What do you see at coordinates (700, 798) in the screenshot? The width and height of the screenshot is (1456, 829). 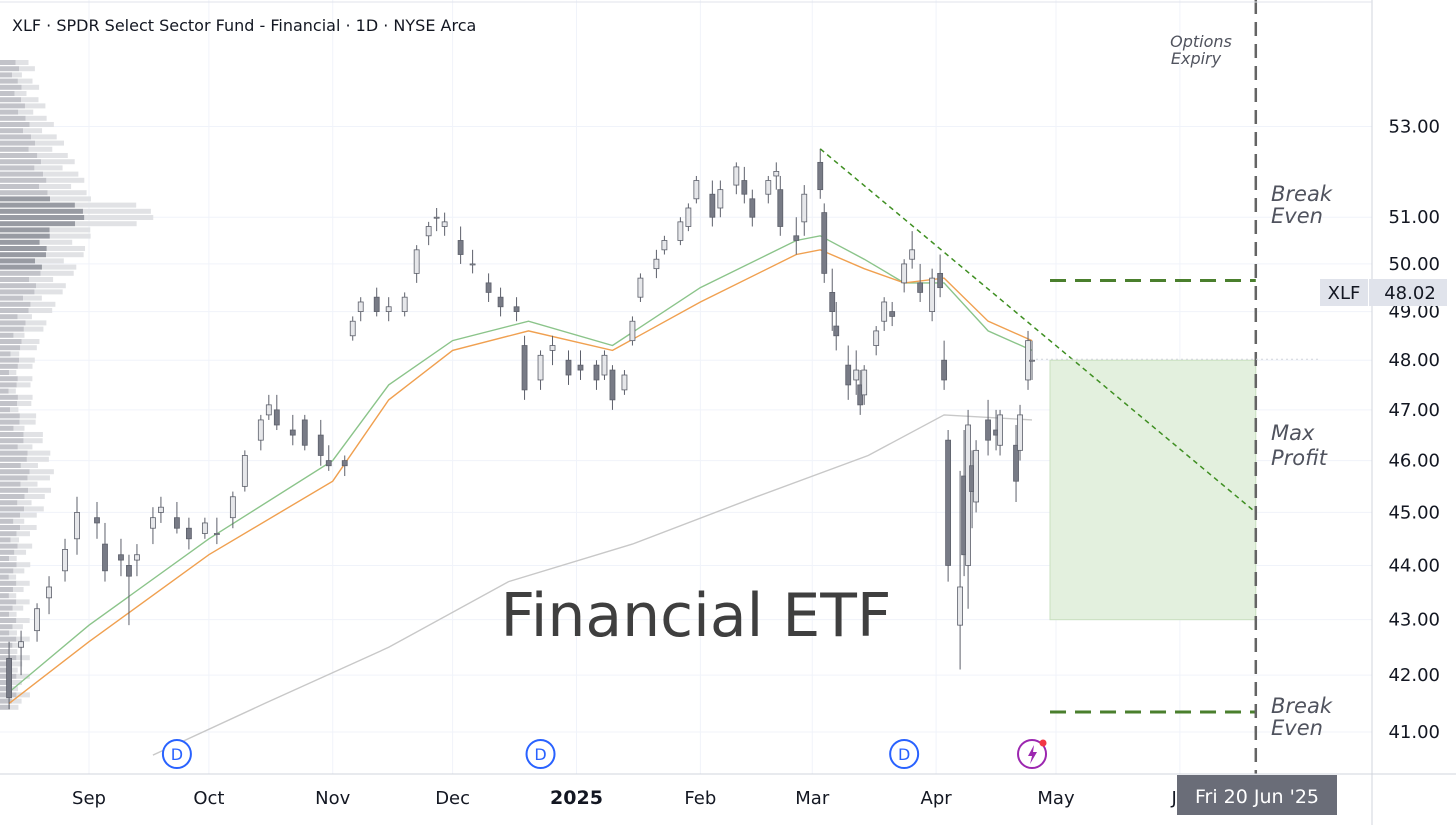 I see `time-tick-label: Feb` at bounding box center [700, 798].